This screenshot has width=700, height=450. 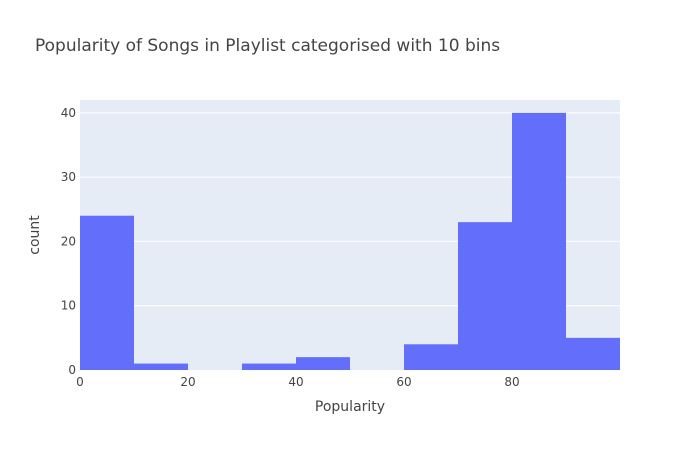 I want to click on x-axis-ticks: 0 20 40 60 80, so click(x=297, y=382).